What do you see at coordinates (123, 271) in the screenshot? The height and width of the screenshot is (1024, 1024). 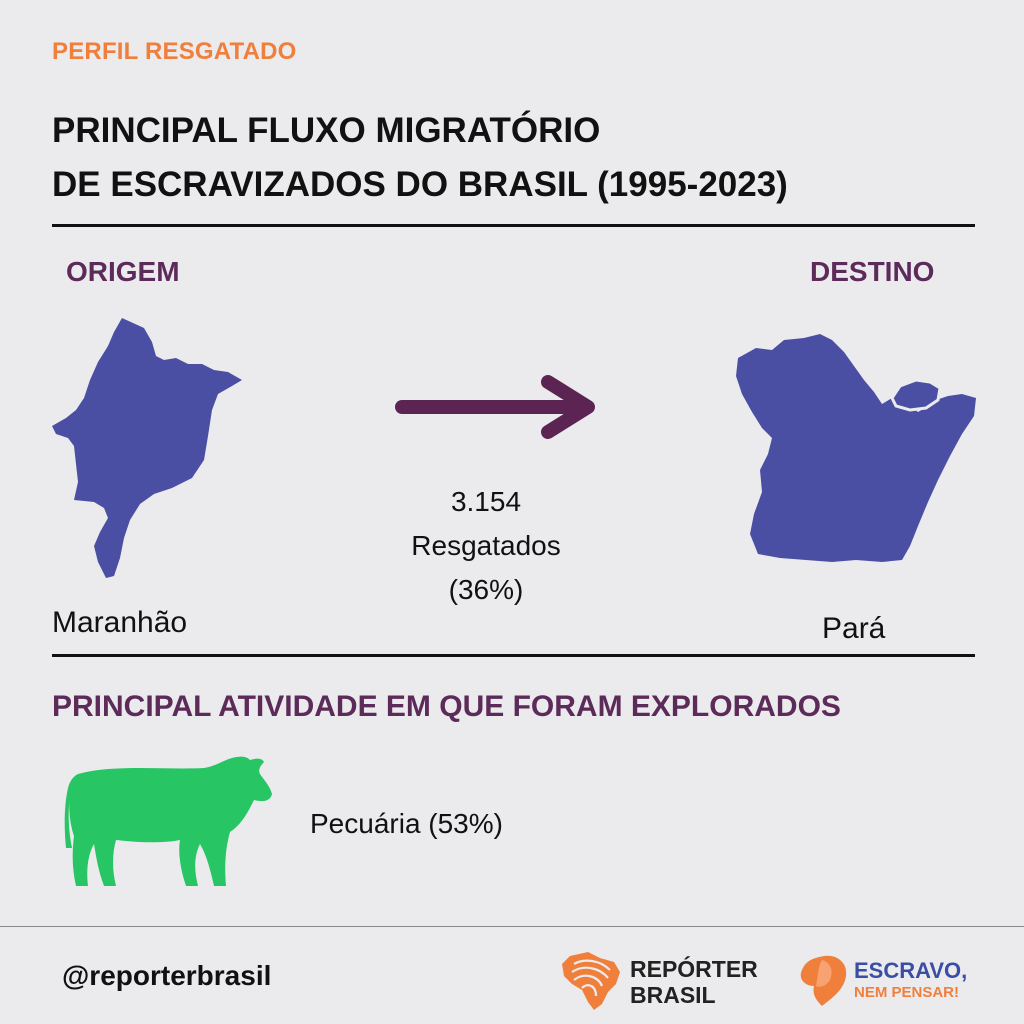 I see `origin-label: ORIGEM` at bounding box center [123, 271].